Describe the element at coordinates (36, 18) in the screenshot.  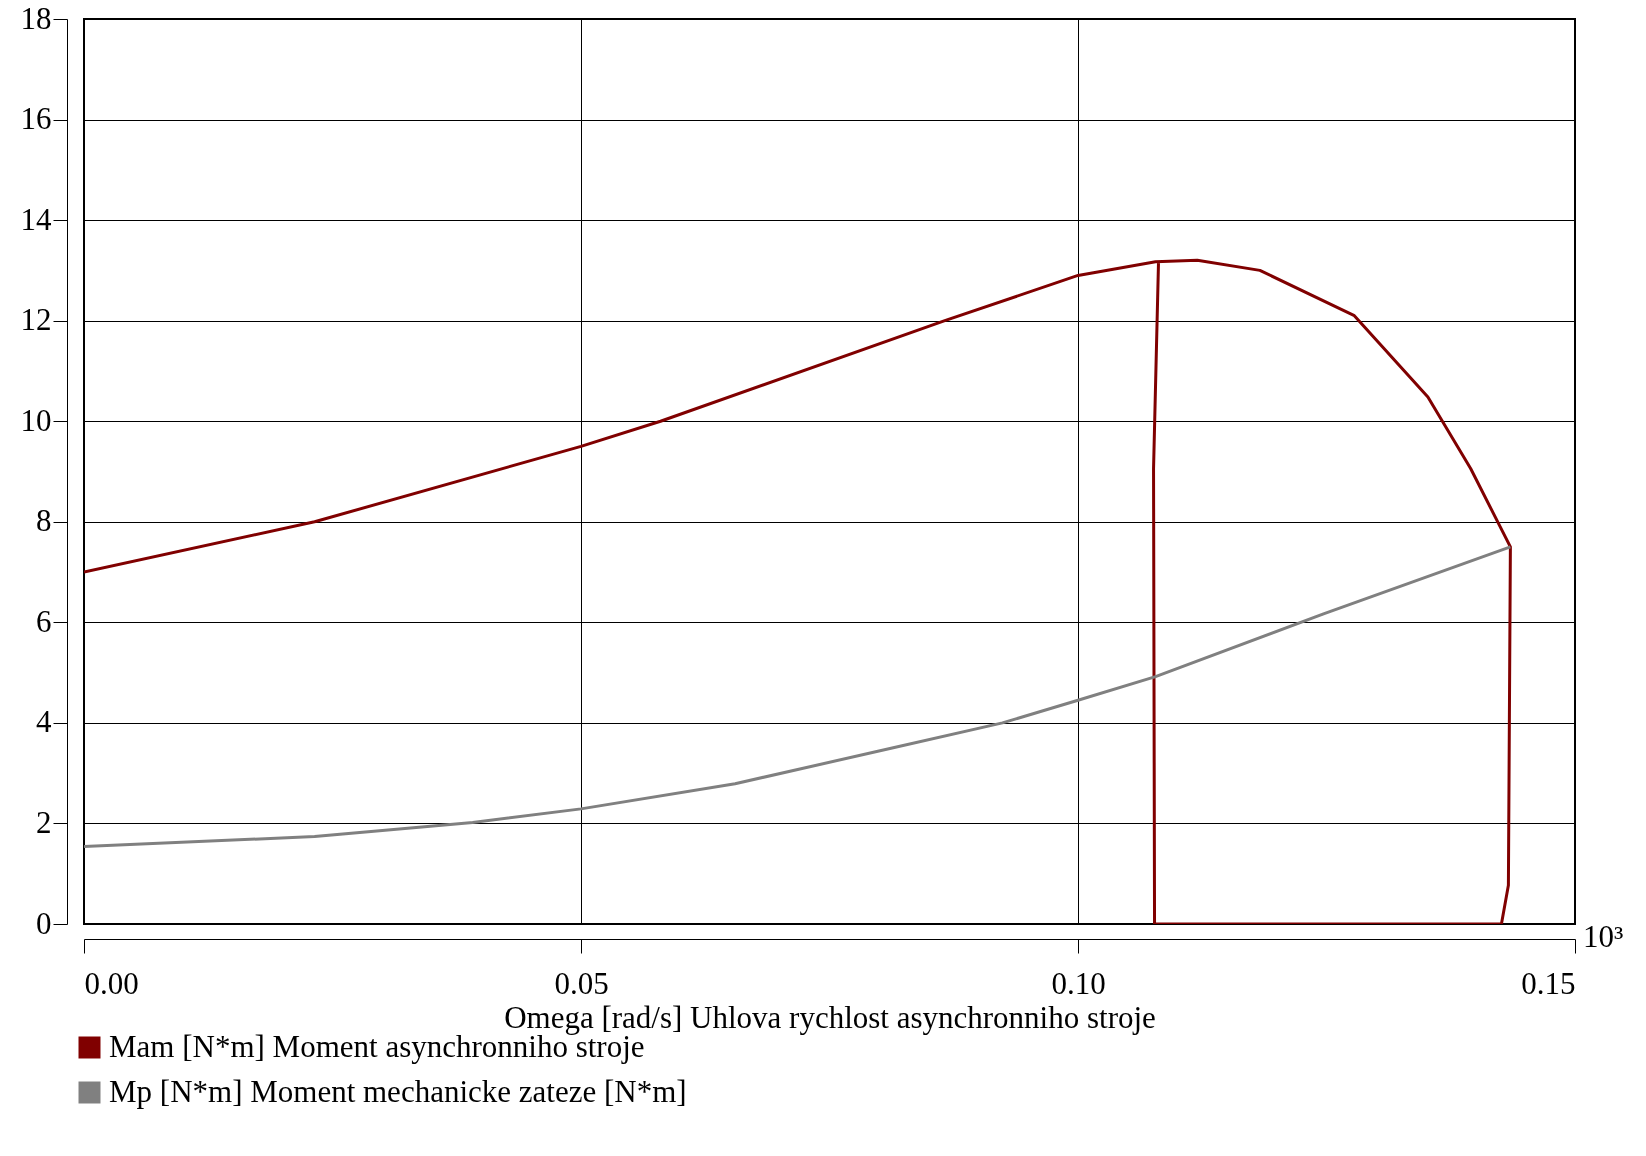
I see `y-tick-label: 18` at that location.